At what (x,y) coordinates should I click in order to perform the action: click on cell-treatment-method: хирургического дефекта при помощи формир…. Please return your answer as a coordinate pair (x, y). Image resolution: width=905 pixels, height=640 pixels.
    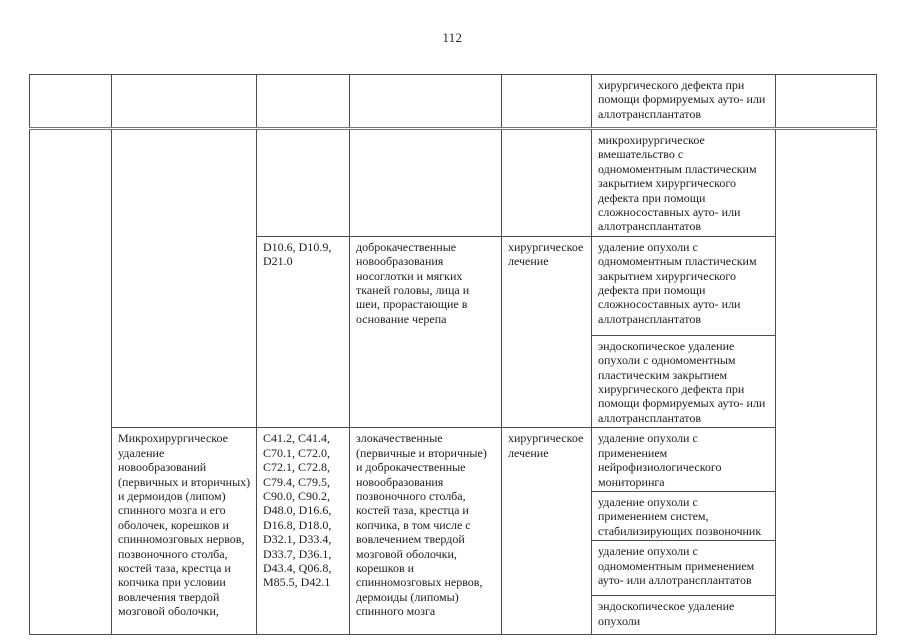
    Looking at the image, I should click on (683, 102).